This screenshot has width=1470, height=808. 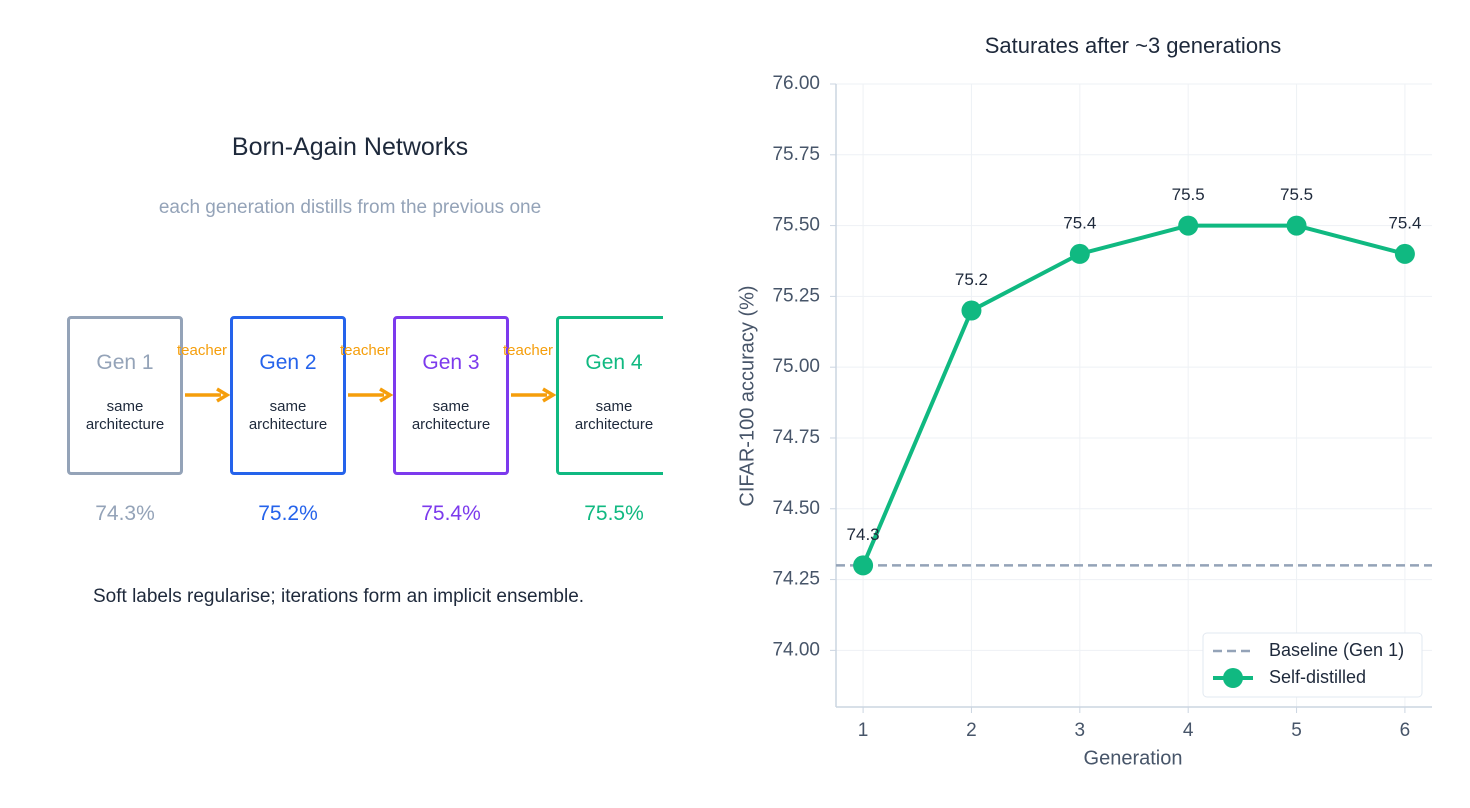 What do you see at coordinates (1317, 677) in the screenshot?
I see `legend-label: Self-distilled` at bounding box center [1317, 677].